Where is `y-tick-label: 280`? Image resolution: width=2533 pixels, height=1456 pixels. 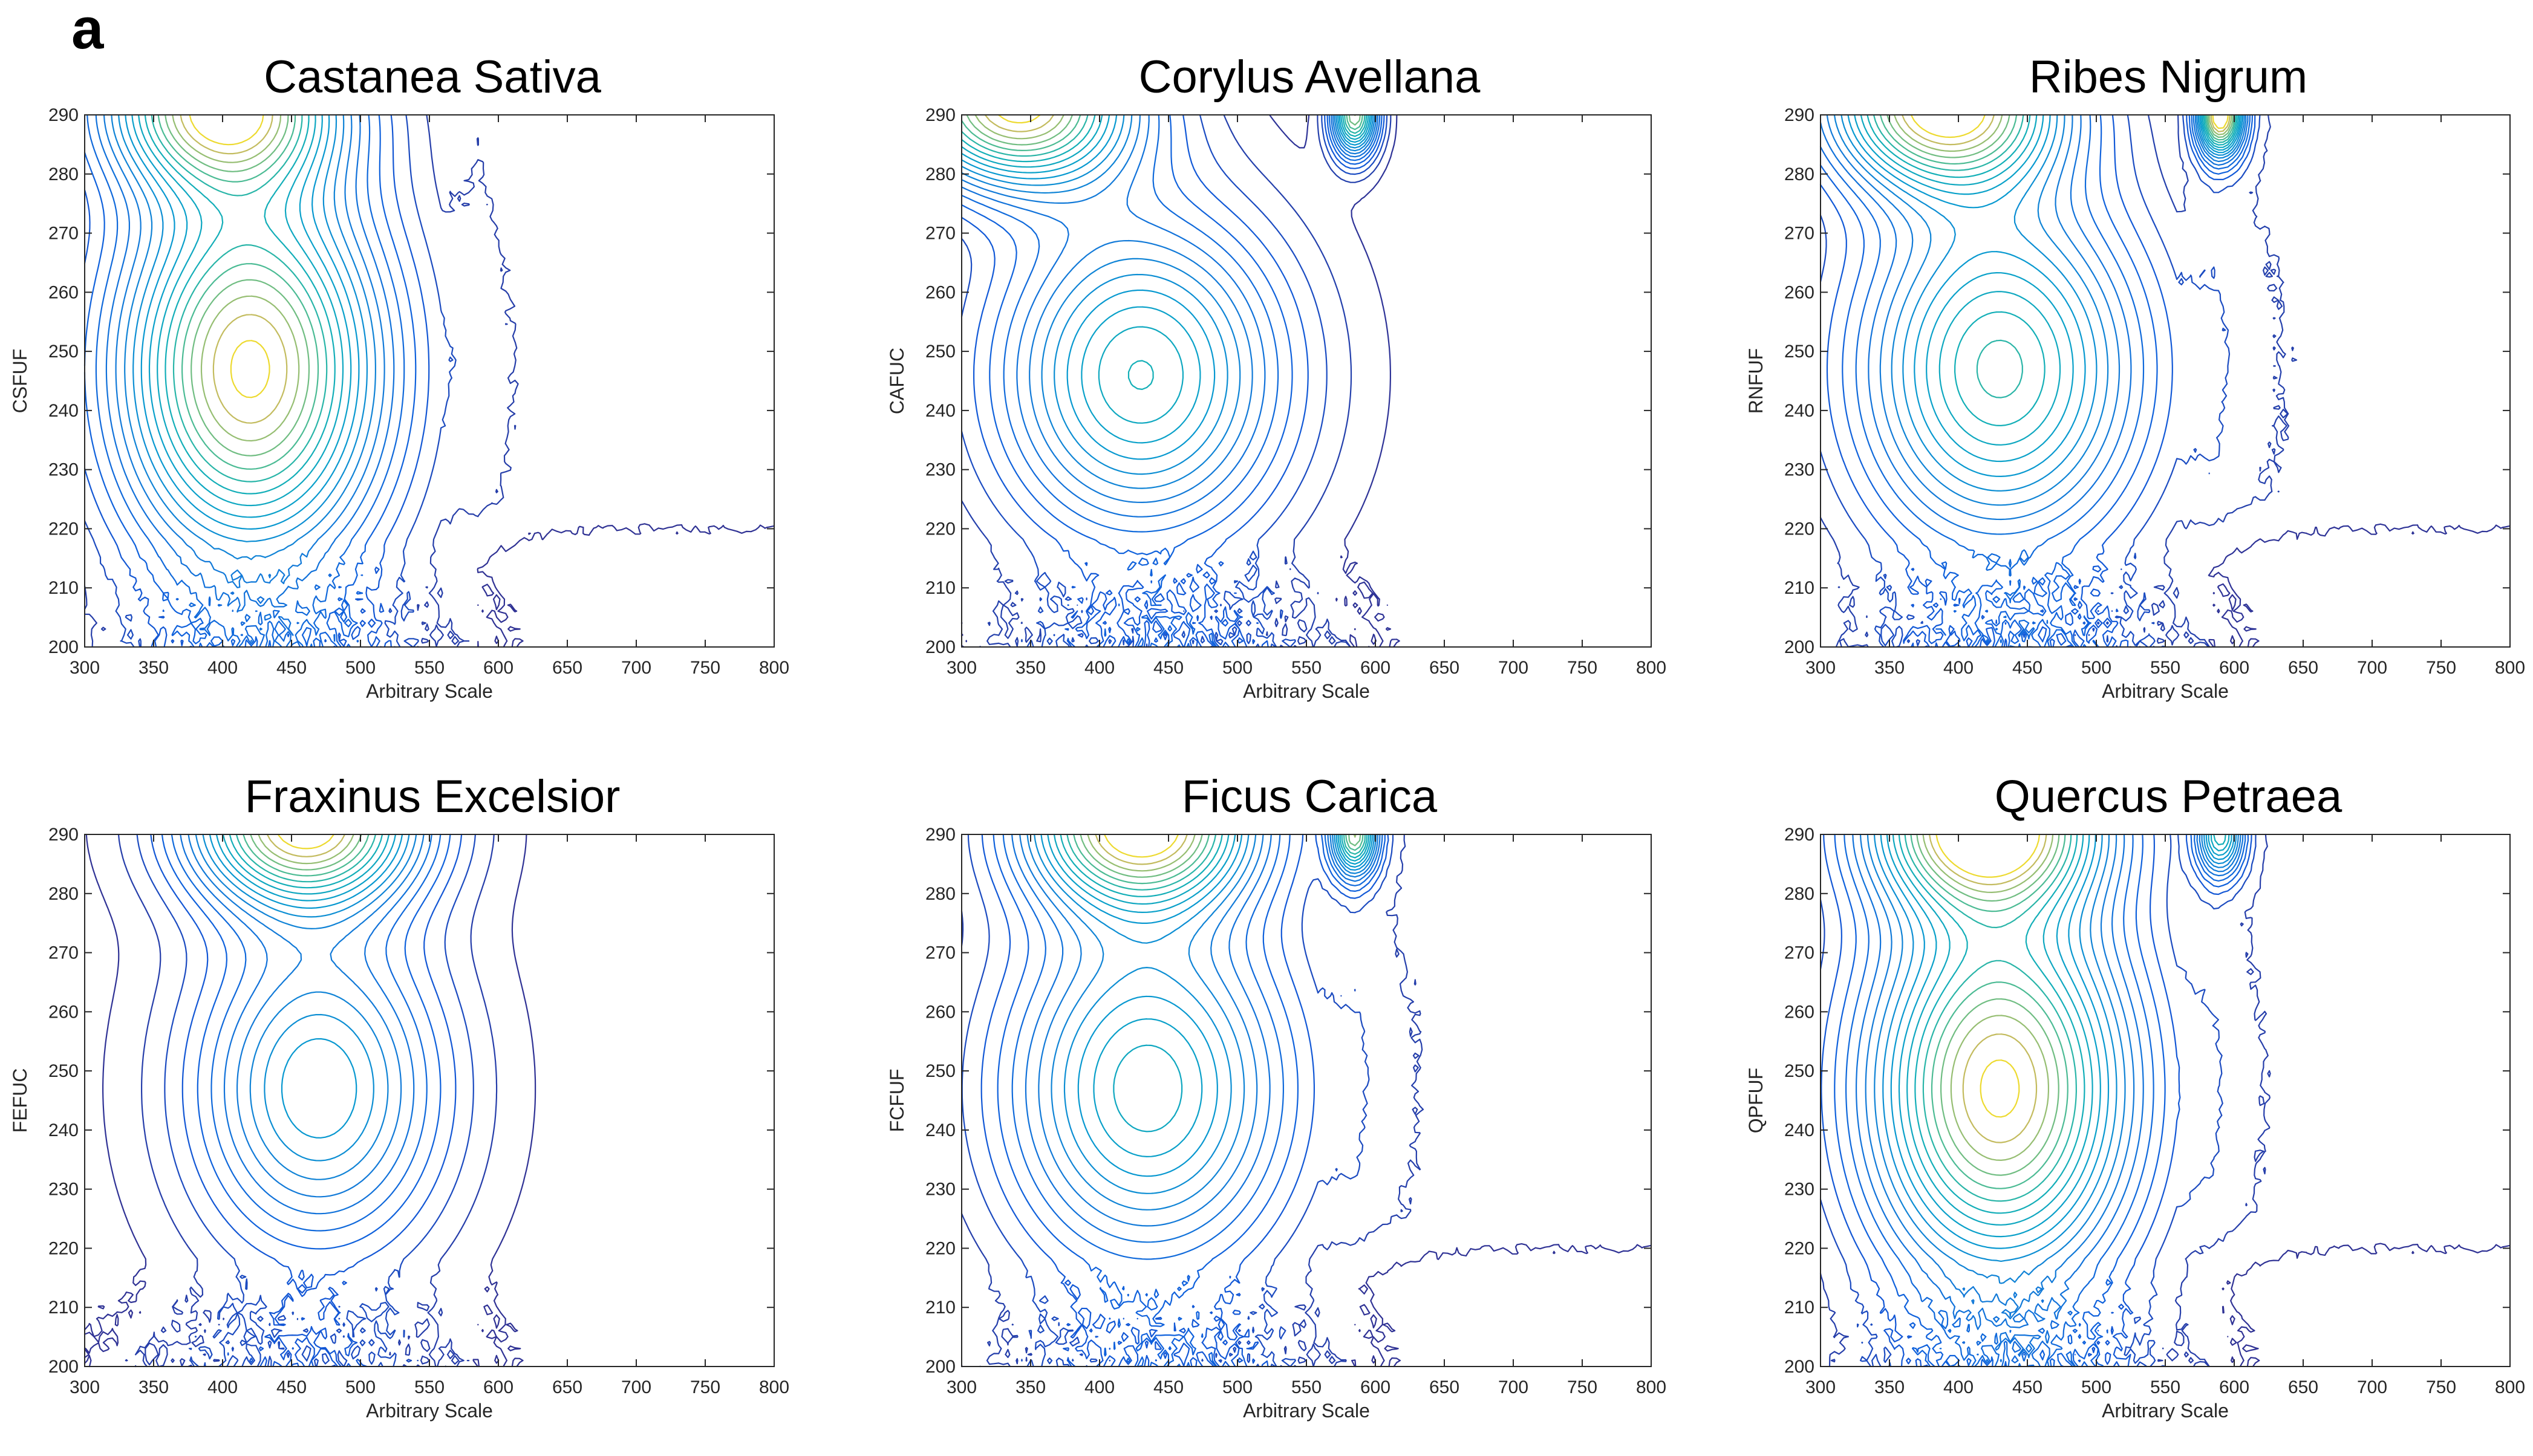
y-tick-label: 280 is located at coordinates (940, 894).